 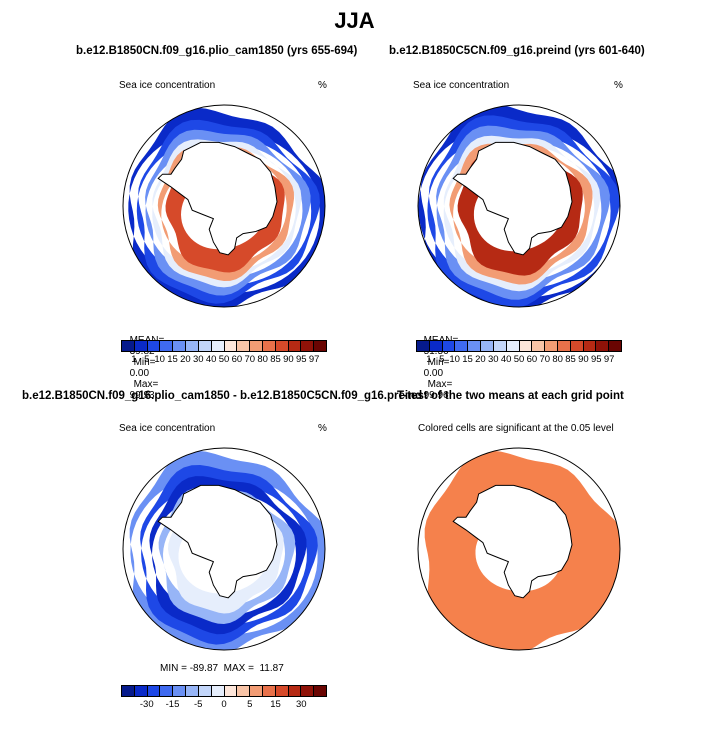 I want to click on panel-plio-left-string: Sea ice concentration, so click(x=167, y=85).